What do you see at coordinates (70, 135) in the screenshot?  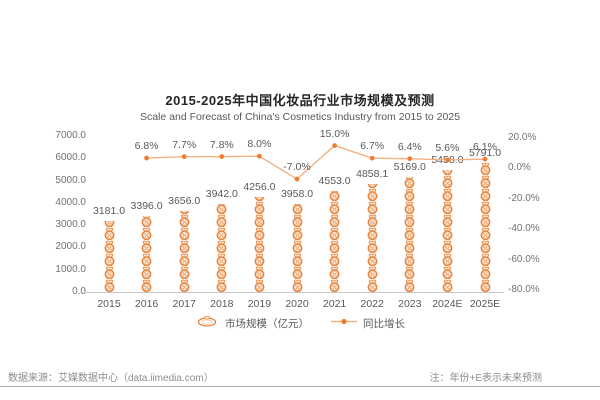 I see `y-axis-tick-left: 7000.0` at bounding box center [70, 135].